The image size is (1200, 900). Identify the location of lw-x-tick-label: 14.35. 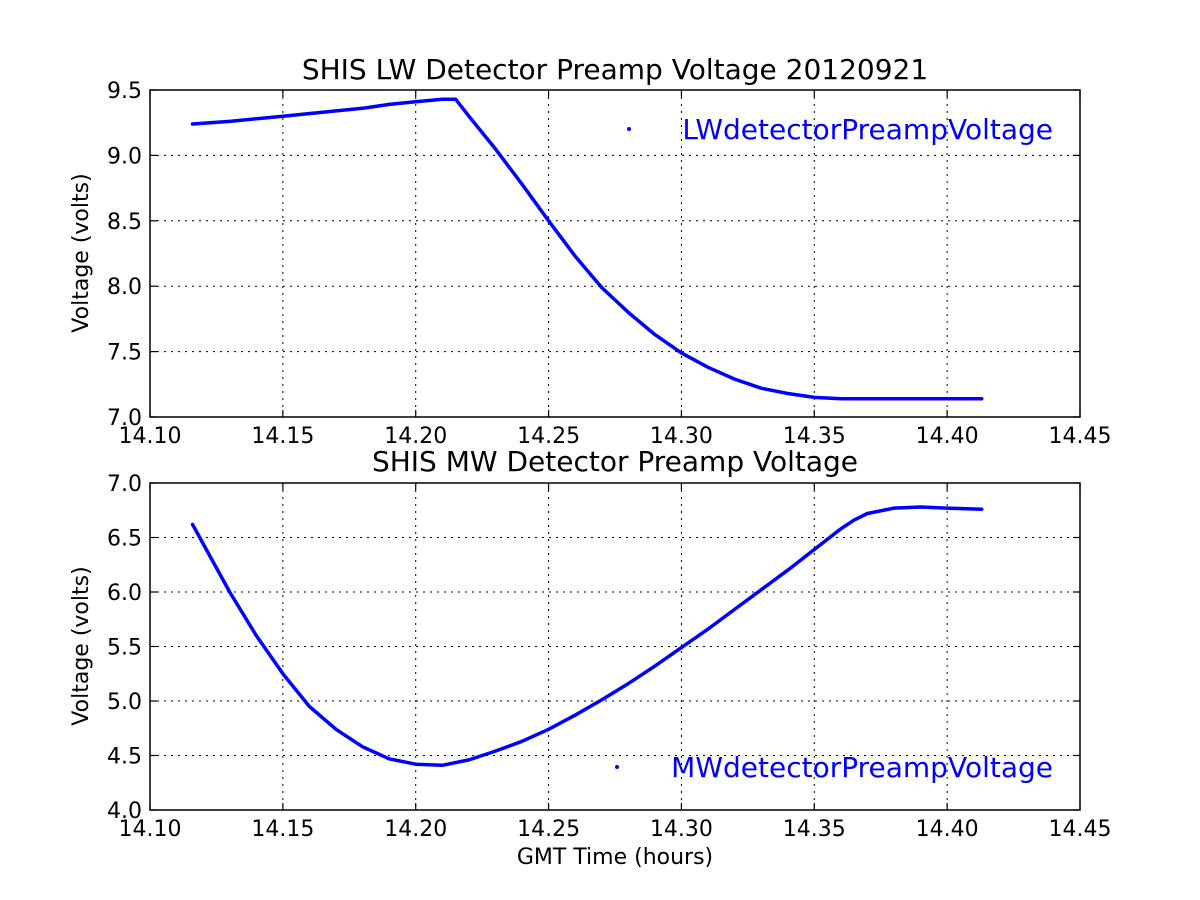
(814, 436).